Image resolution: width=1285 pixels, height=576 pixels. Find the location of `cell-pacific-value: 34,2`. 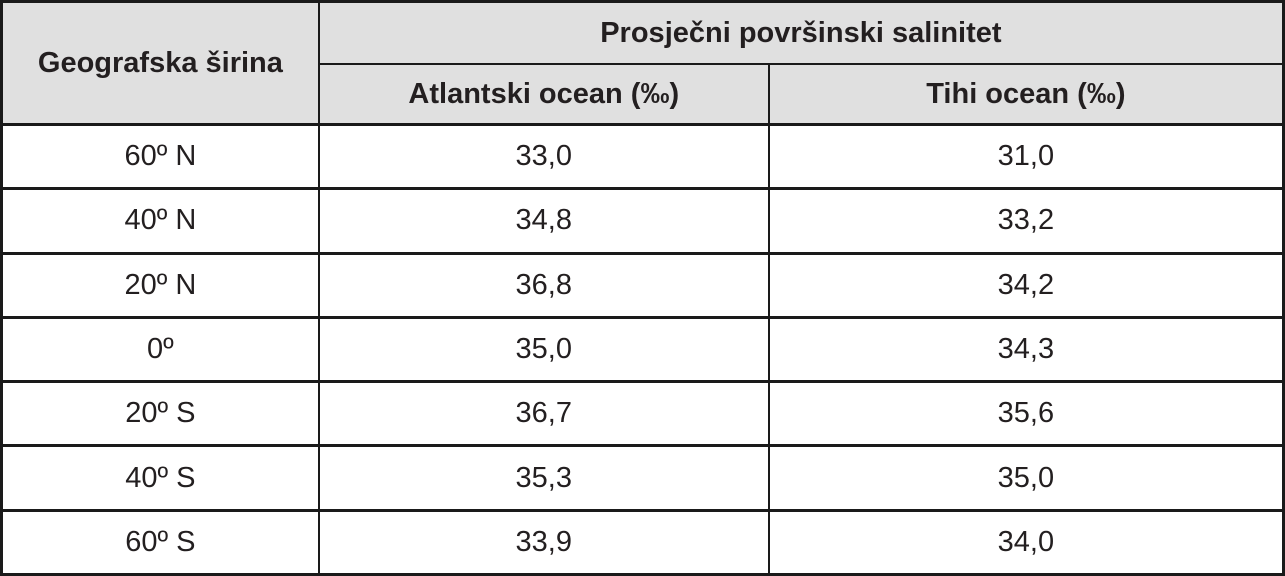

cell-pacific-value: 34,2 is located at coordinates (1026, 285).